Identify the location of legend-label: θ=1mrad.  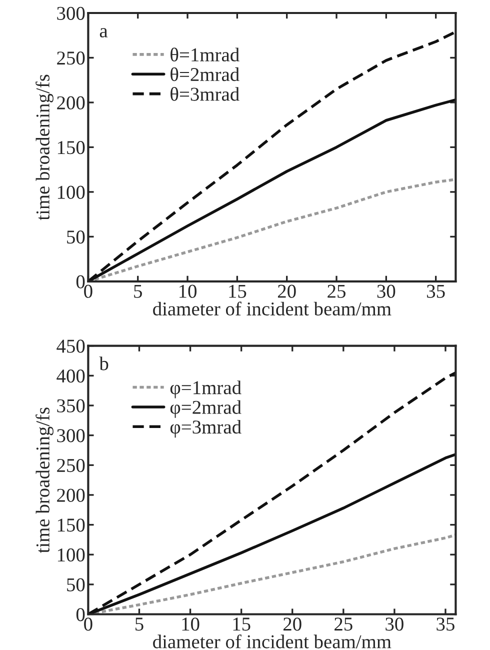
(205, 55).